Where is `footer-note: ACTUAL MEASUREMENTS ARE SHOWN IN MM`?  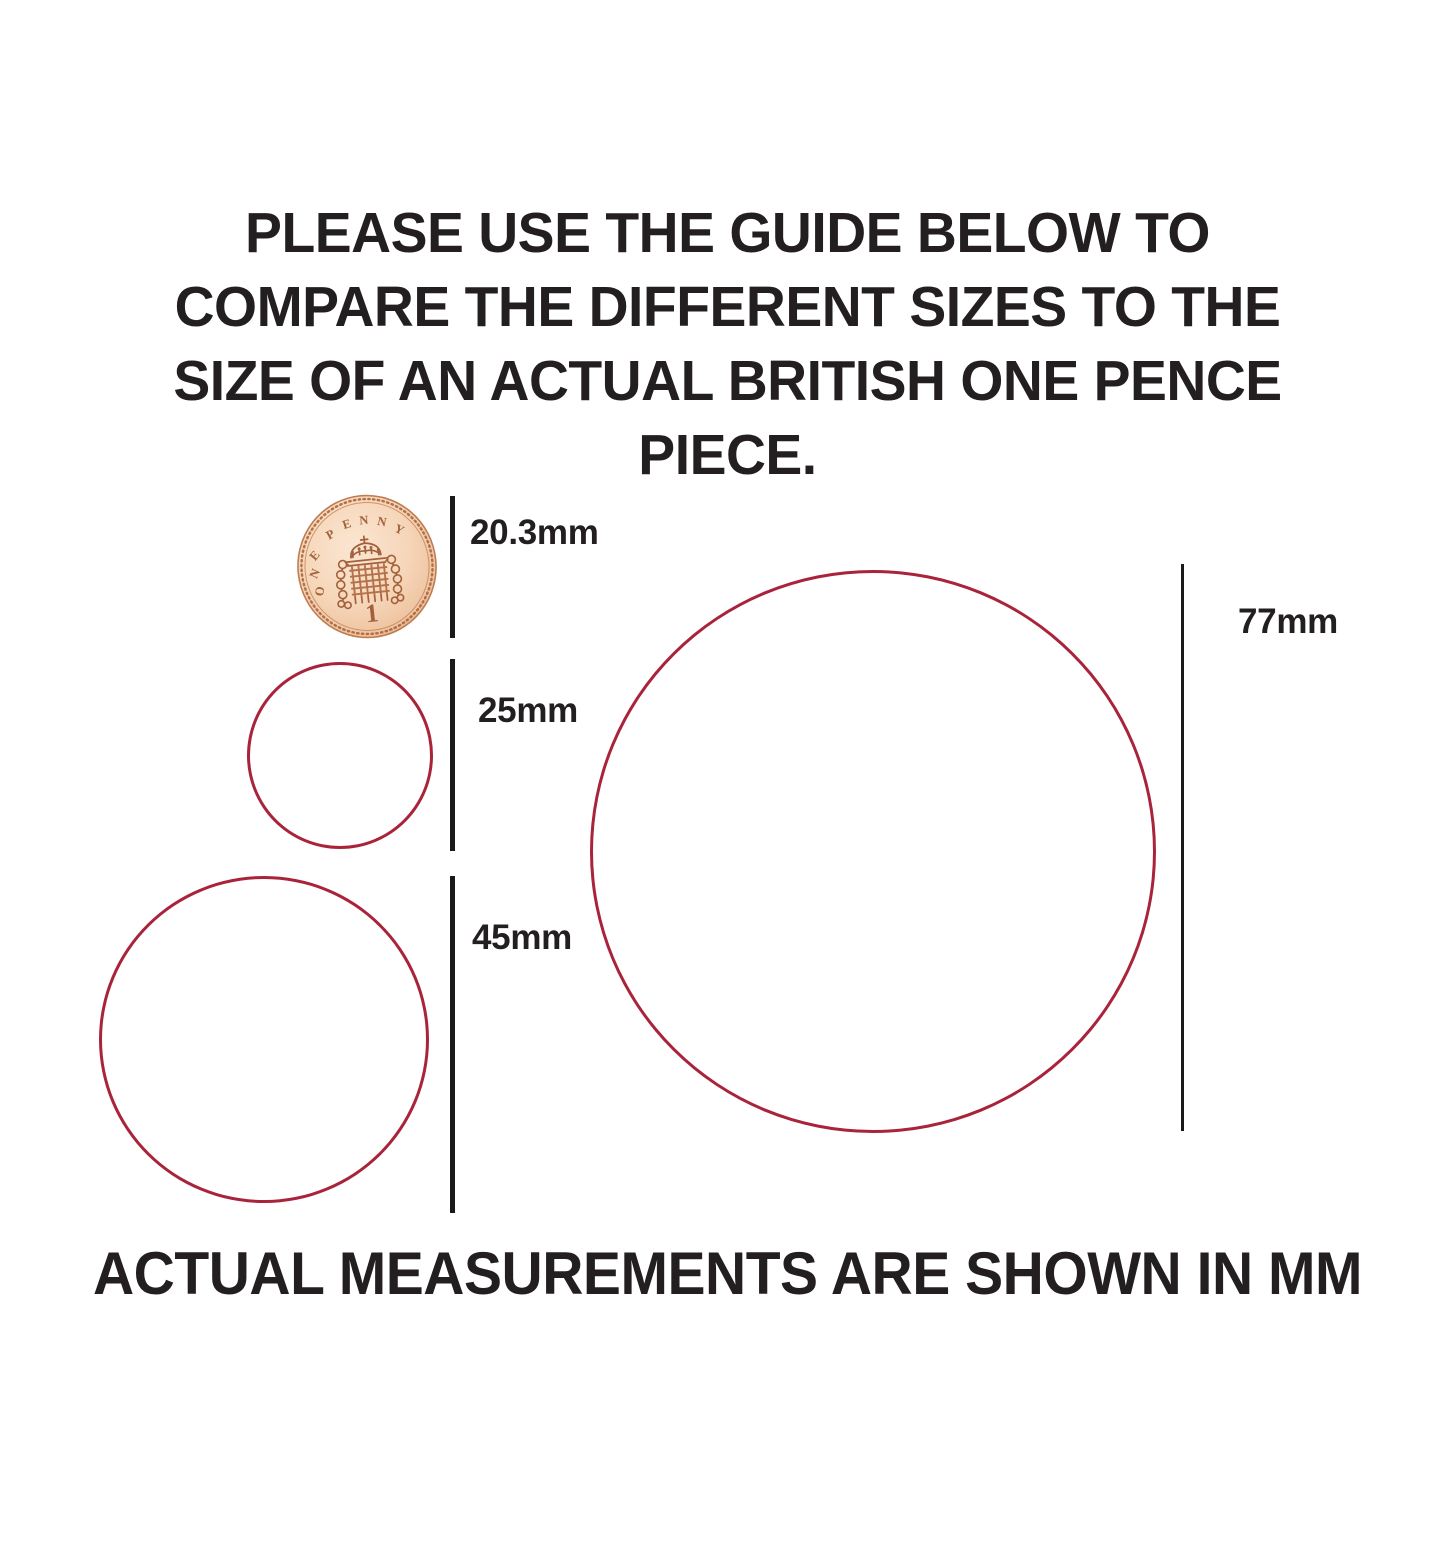 footer-note: ACTUAL MEASUREMENTS ARE SHOWN IN MM is located at coordinates (727, 1273).